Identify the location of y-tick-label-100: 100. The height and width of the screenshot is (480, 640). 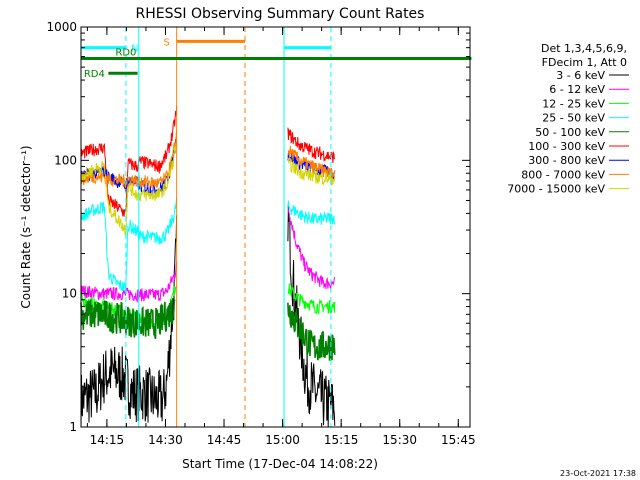
(65, 160).